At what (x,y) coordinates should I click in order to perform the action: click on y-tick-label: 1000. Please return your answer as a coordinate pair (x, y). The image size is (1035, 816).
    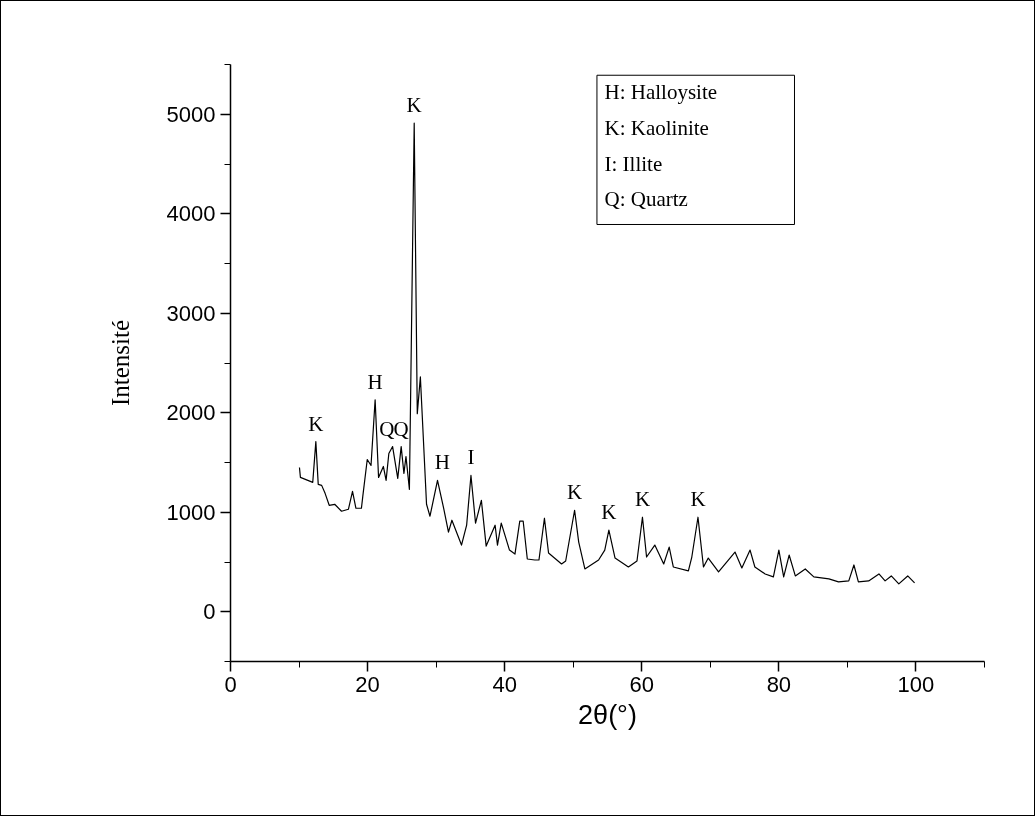
    Looking at the image, I should click on (191, 512).